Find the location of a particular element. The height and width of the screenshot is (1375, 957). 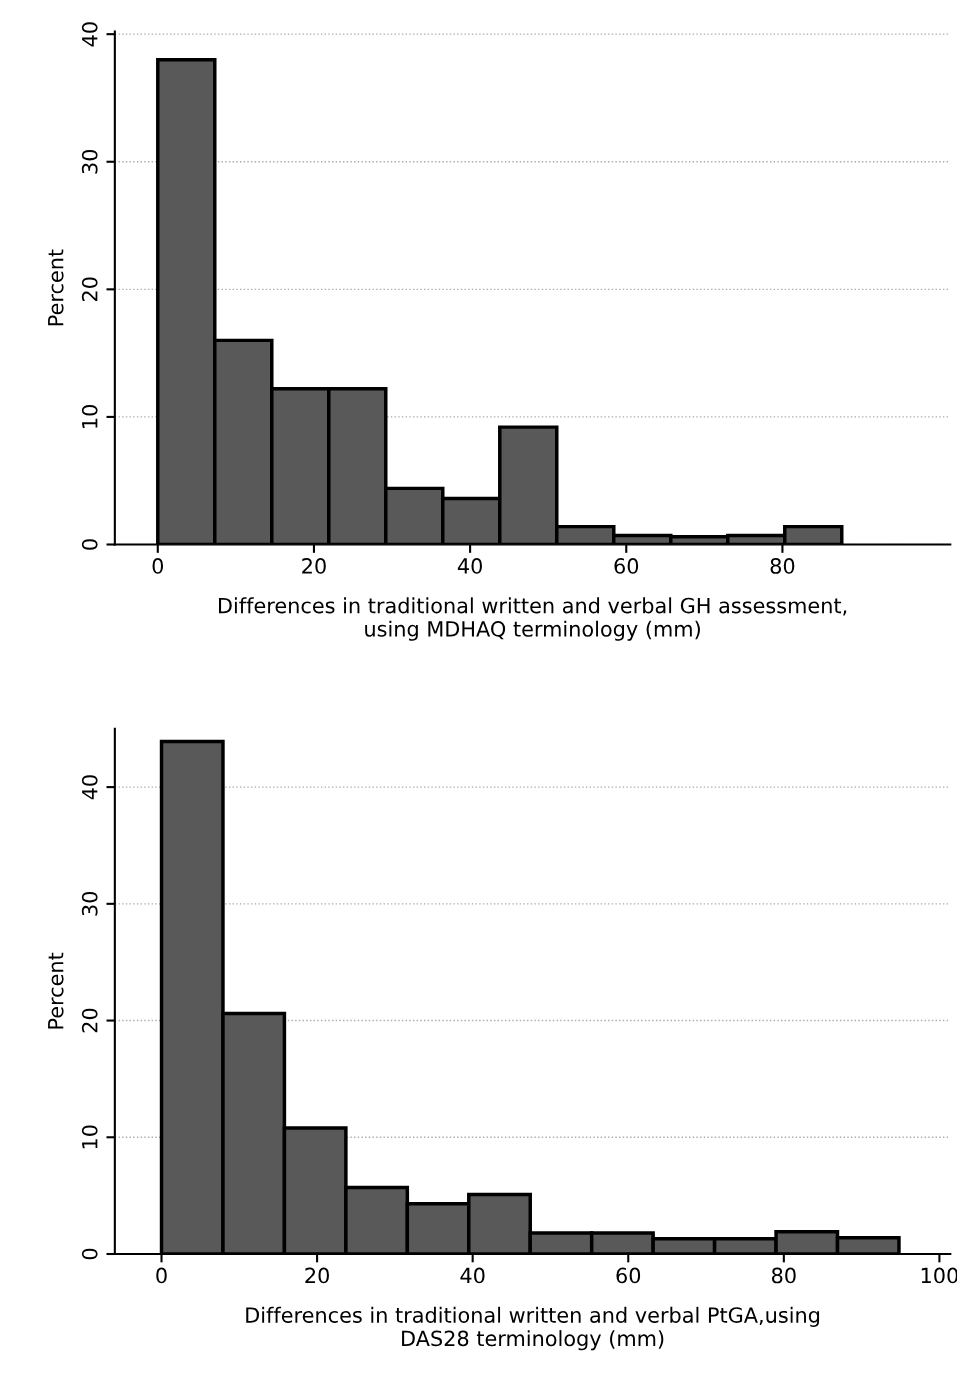

x-axis-title: Differences in traditional written and verbal GH assessment, using MDHAQ terminology (mm) is located at coordinates (533, 619).